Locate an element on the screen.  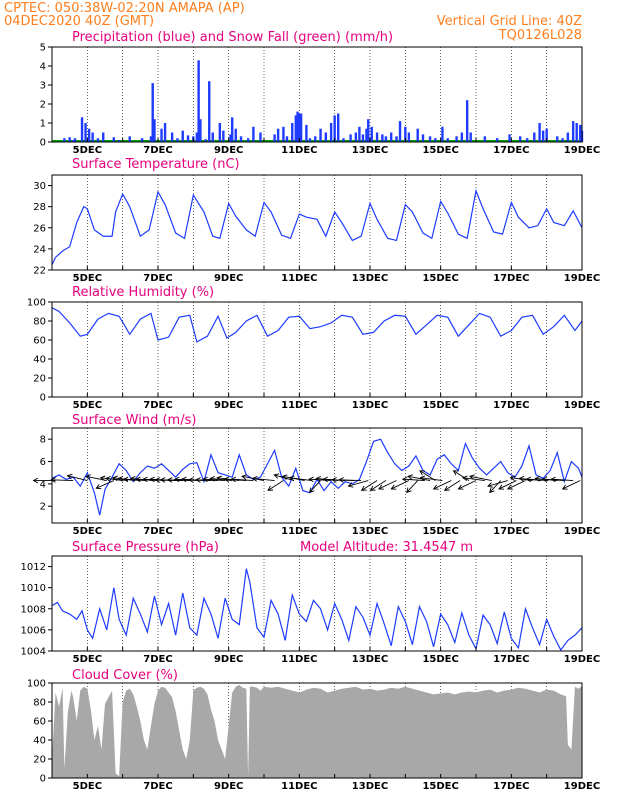
cloud-frame is located at coordinates (317, 730).